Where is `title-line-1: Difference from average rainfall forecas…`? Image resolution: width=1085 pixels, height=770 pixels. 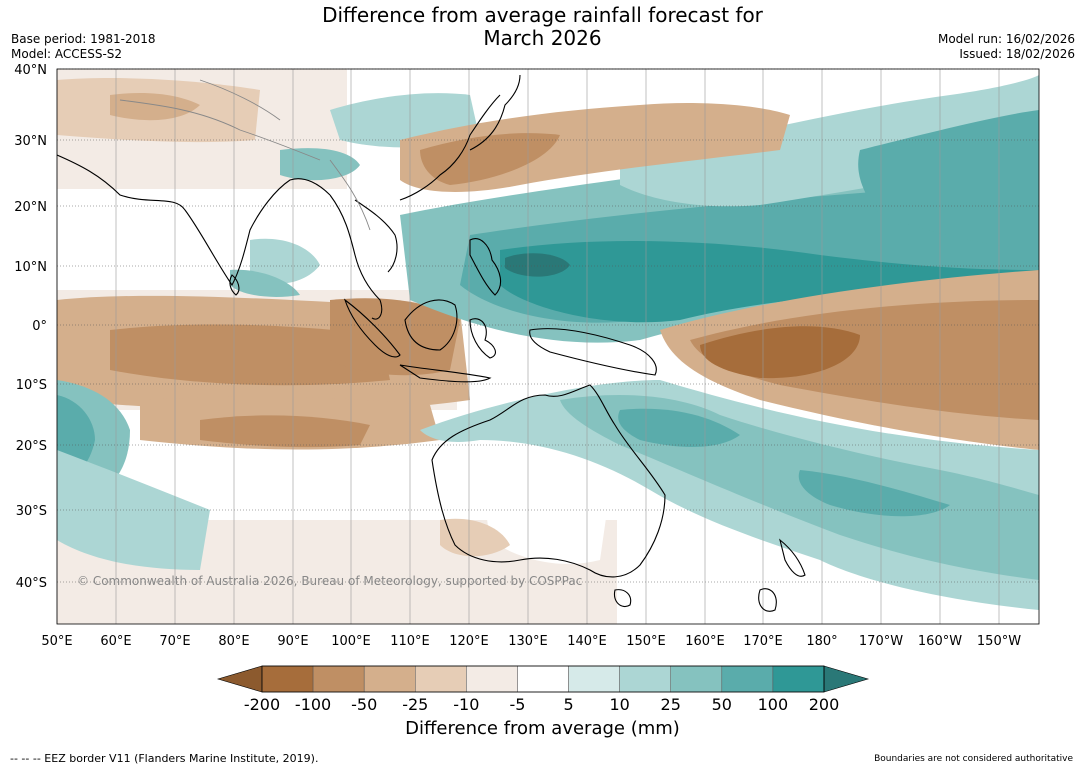 title-line-1: Difference from average rainfall forecas… is located at coordinates (542, 15).